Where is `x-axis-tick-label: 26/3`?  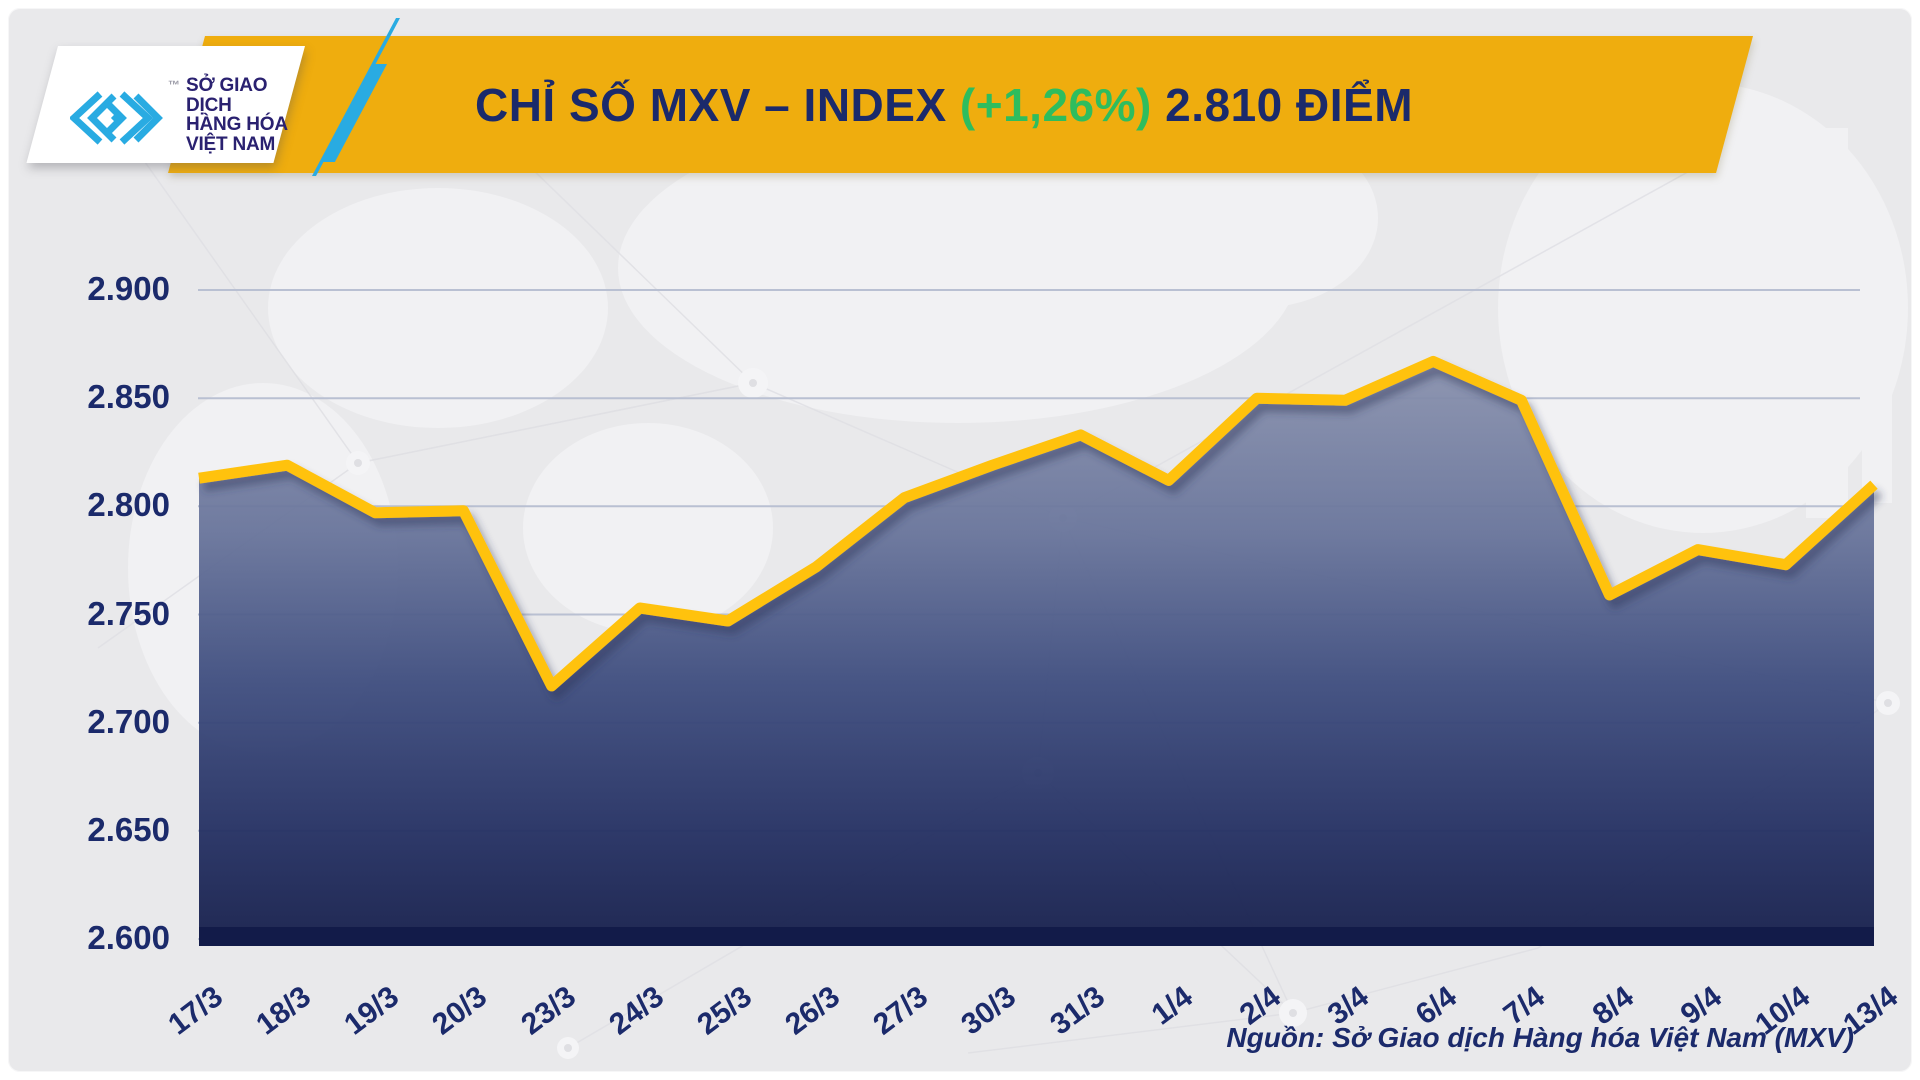
x-axis-tick-label: 26/3 is located at coordinates (812, 1011).